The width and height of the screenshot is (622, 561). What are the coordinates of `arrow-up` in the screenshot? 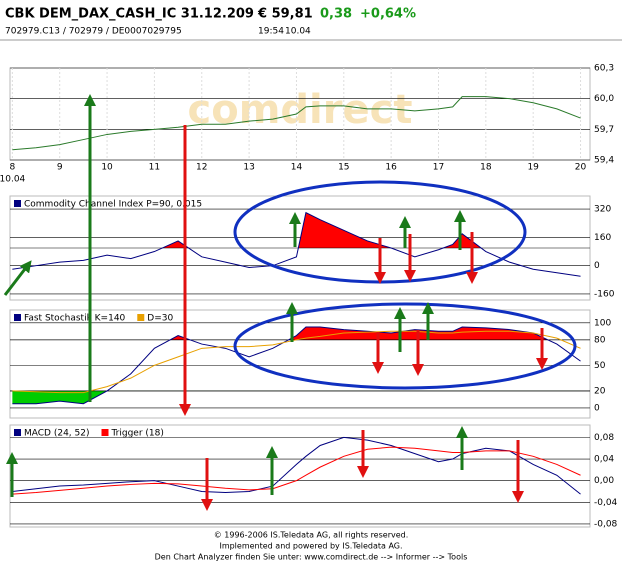 It's located at (17, 278).